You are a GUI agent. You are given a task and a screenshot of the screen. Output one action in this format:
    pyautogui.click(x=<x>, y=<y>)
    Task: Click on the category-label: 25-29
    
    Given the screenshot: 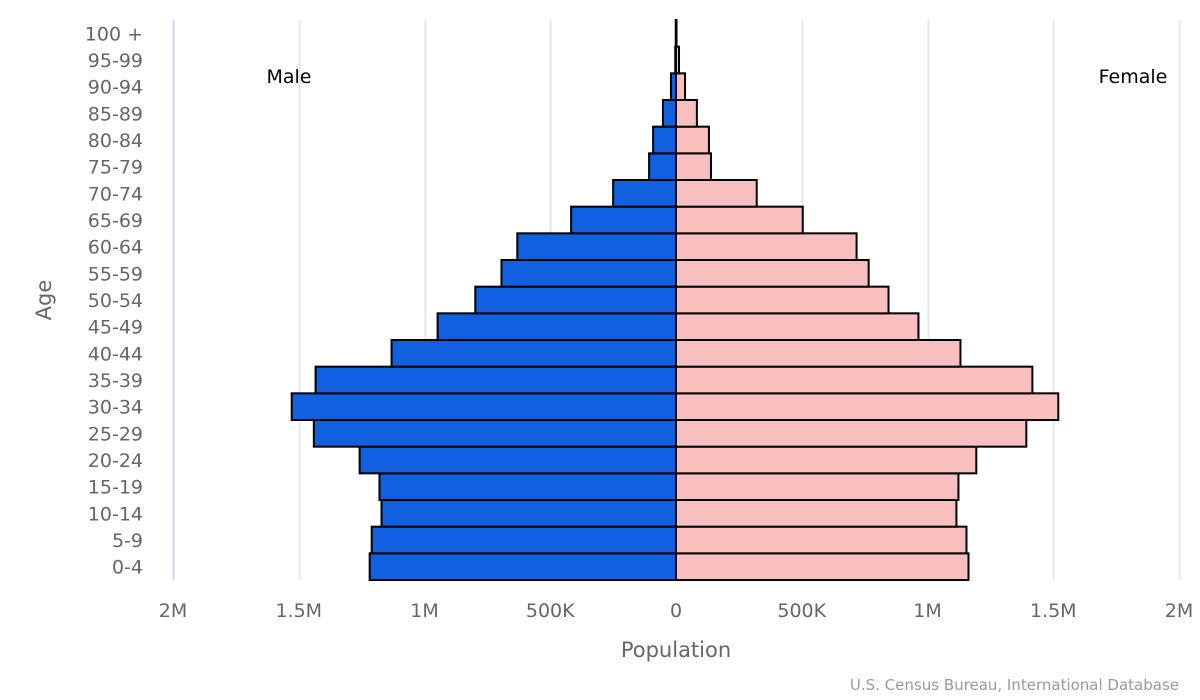 What is the action you would take?
    pyautogui.click(x=115, y=434)
    